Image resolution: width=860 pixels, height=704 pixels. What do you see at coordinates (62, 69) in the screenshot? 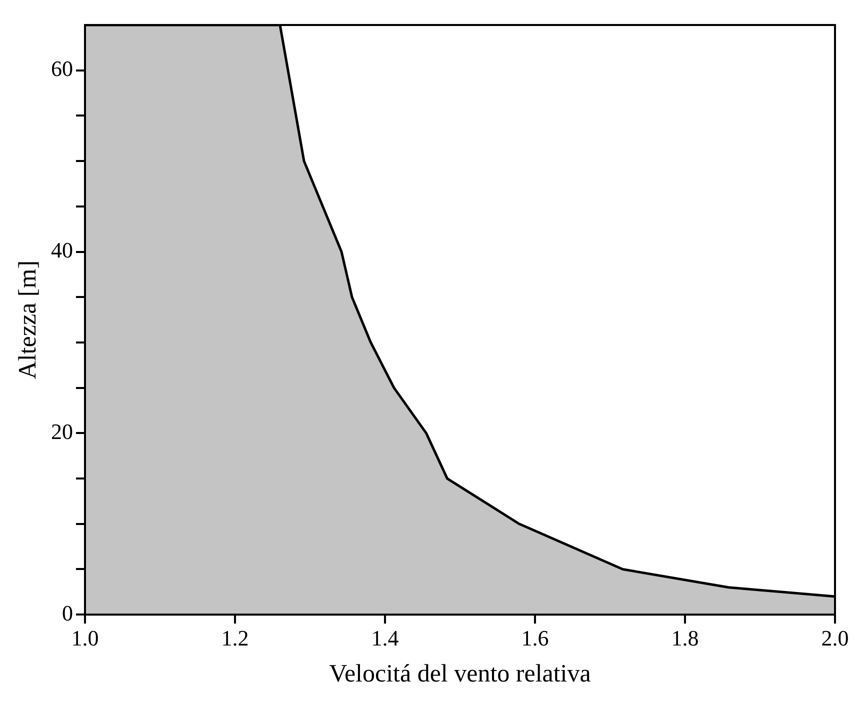
I see `y-tick-label: 60` at bounding box center [62, 69].